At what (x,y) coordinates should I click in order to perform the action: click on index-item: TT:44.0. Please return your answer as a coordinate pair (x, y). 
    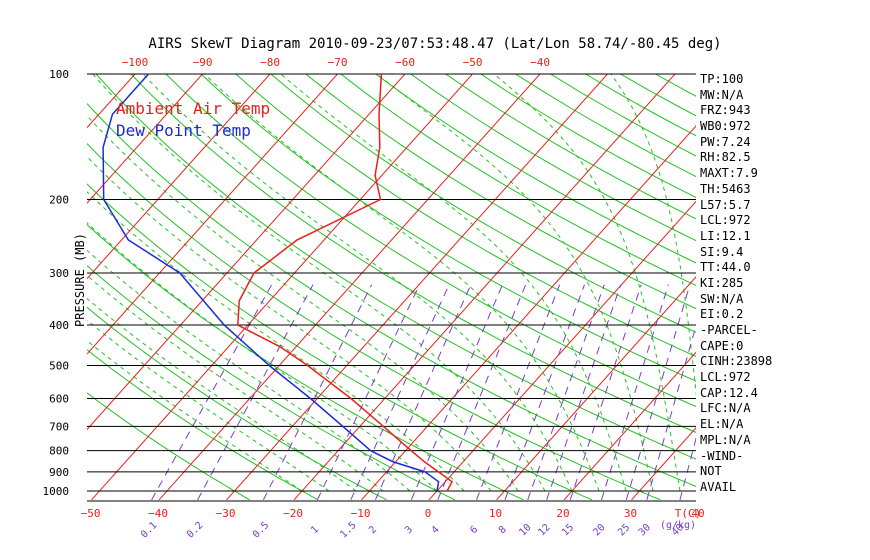
    Looking at the image, I should click on (725, 267).